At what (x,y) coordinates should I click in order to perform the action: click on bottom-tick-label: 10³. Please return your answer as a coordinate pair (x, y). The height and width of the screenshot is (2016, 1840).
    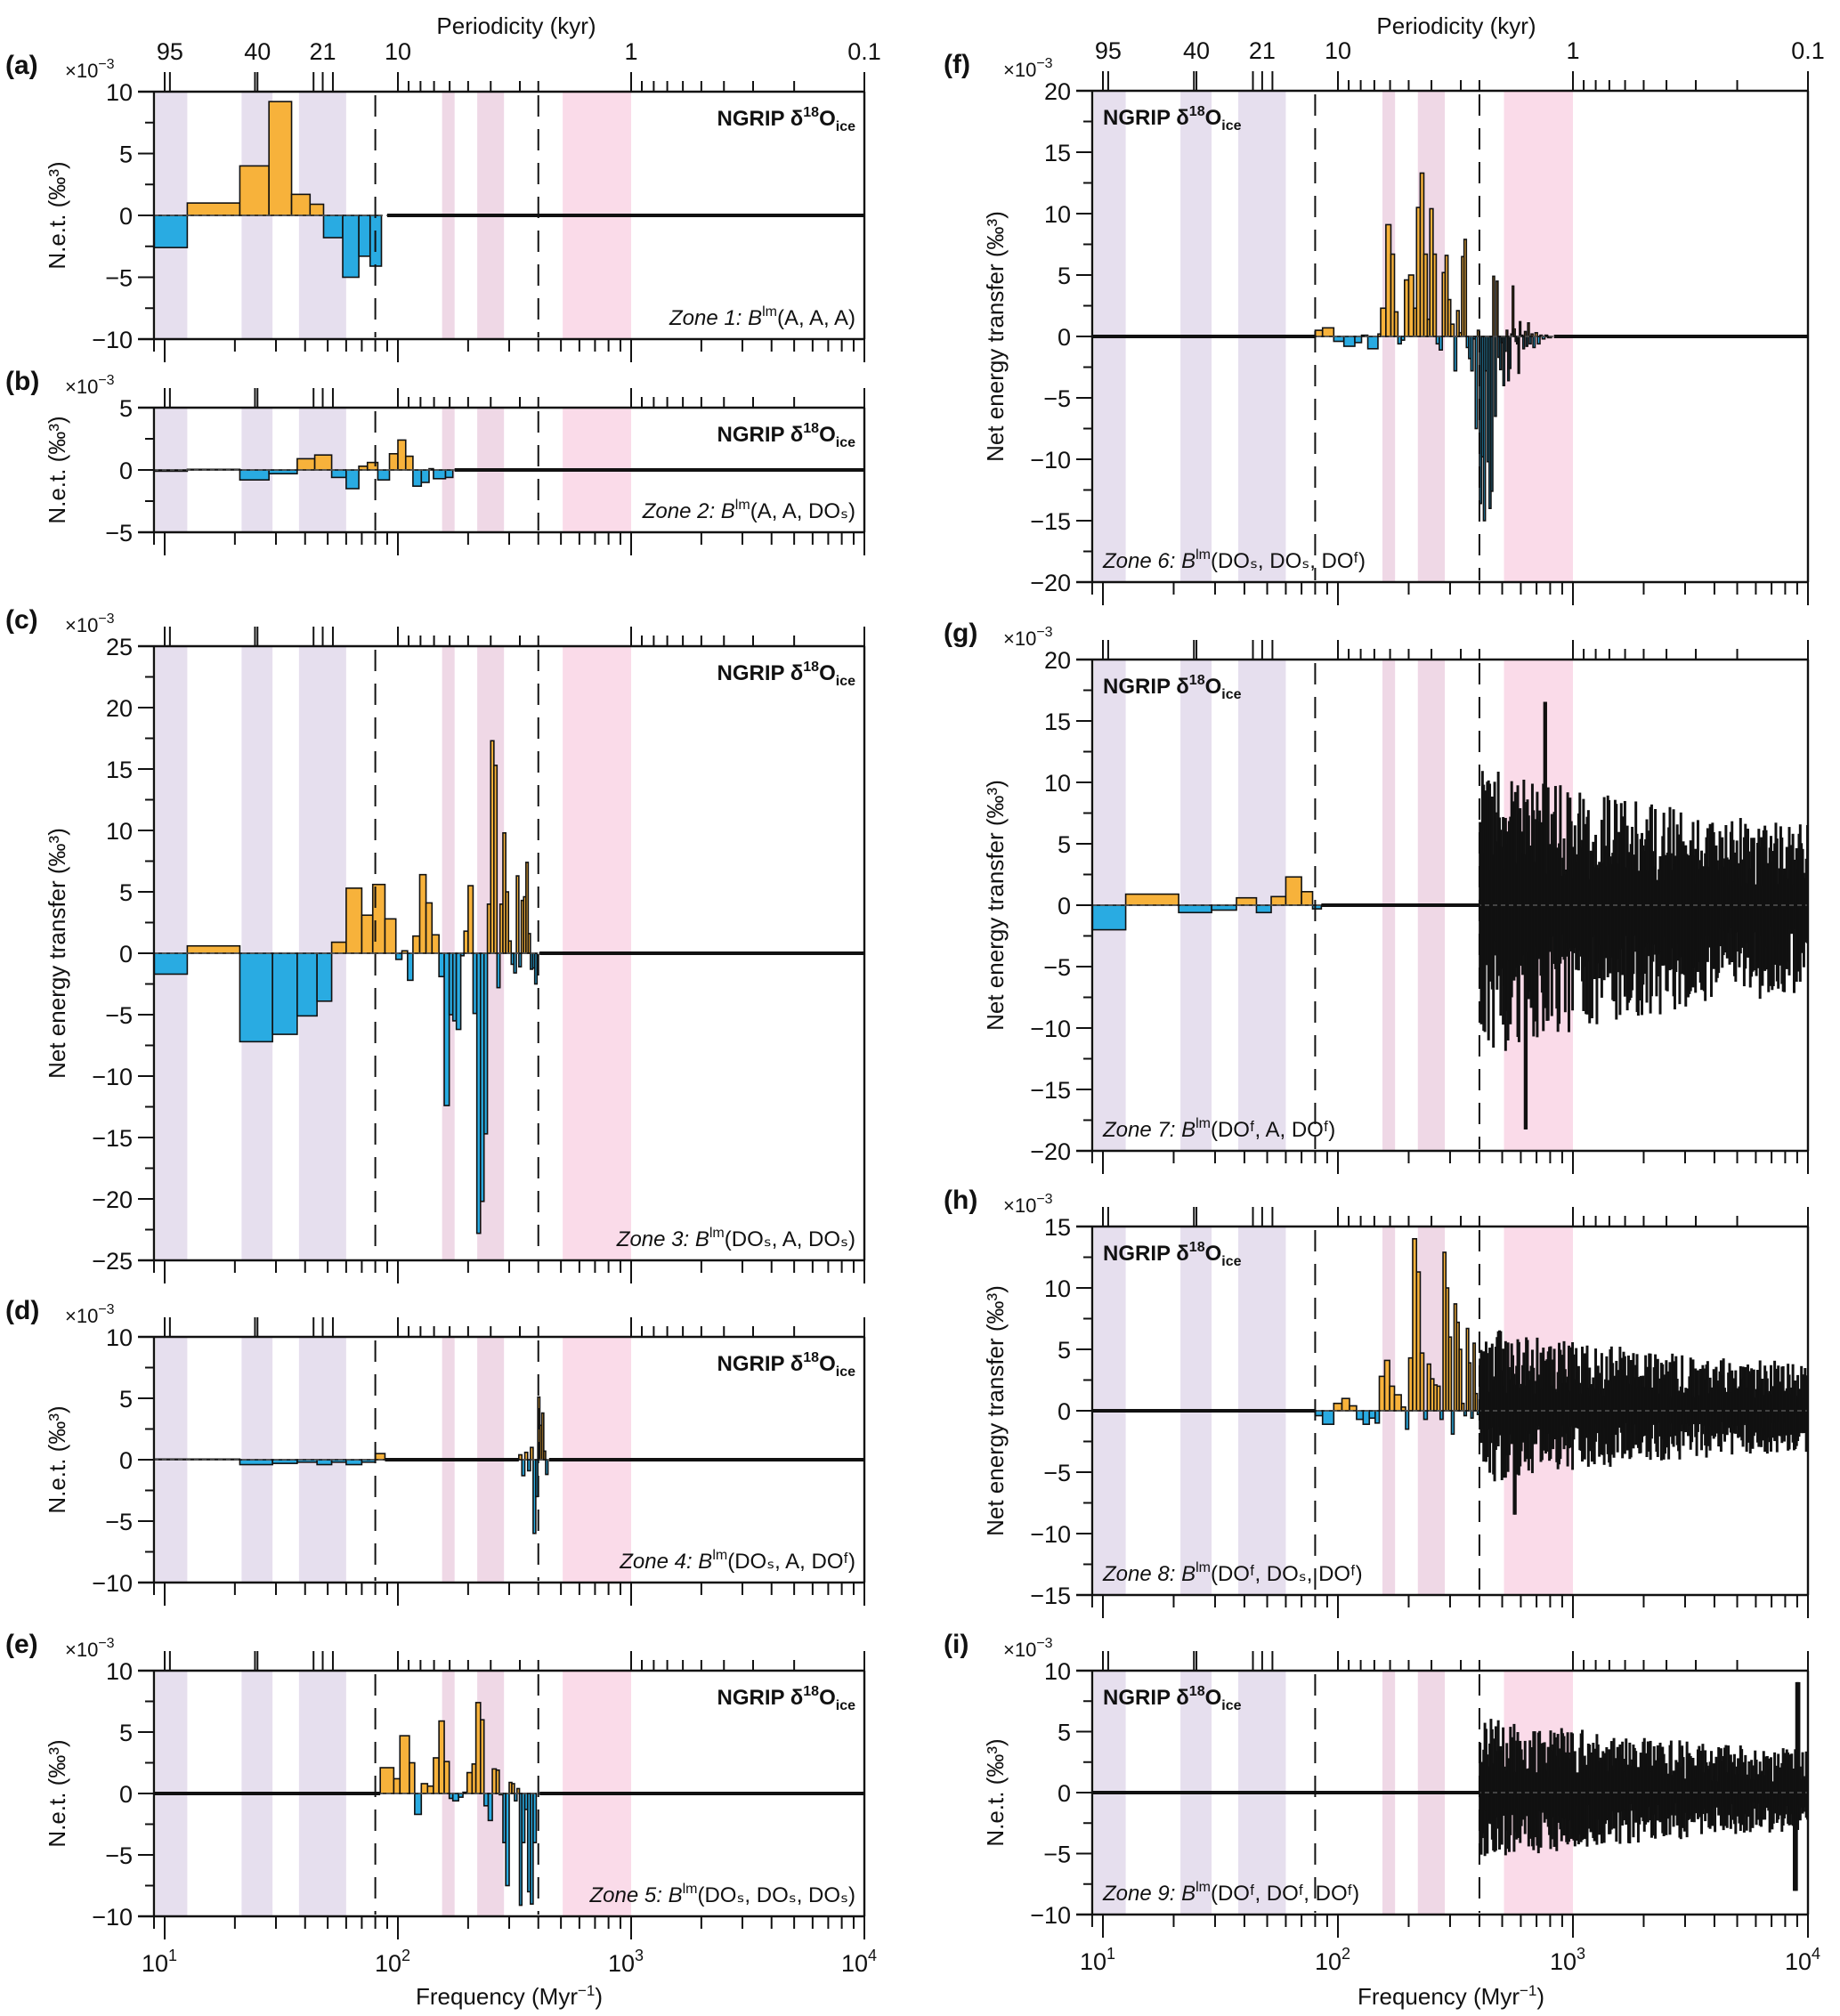
    Looking at the image, I should click on (1567, 1960).